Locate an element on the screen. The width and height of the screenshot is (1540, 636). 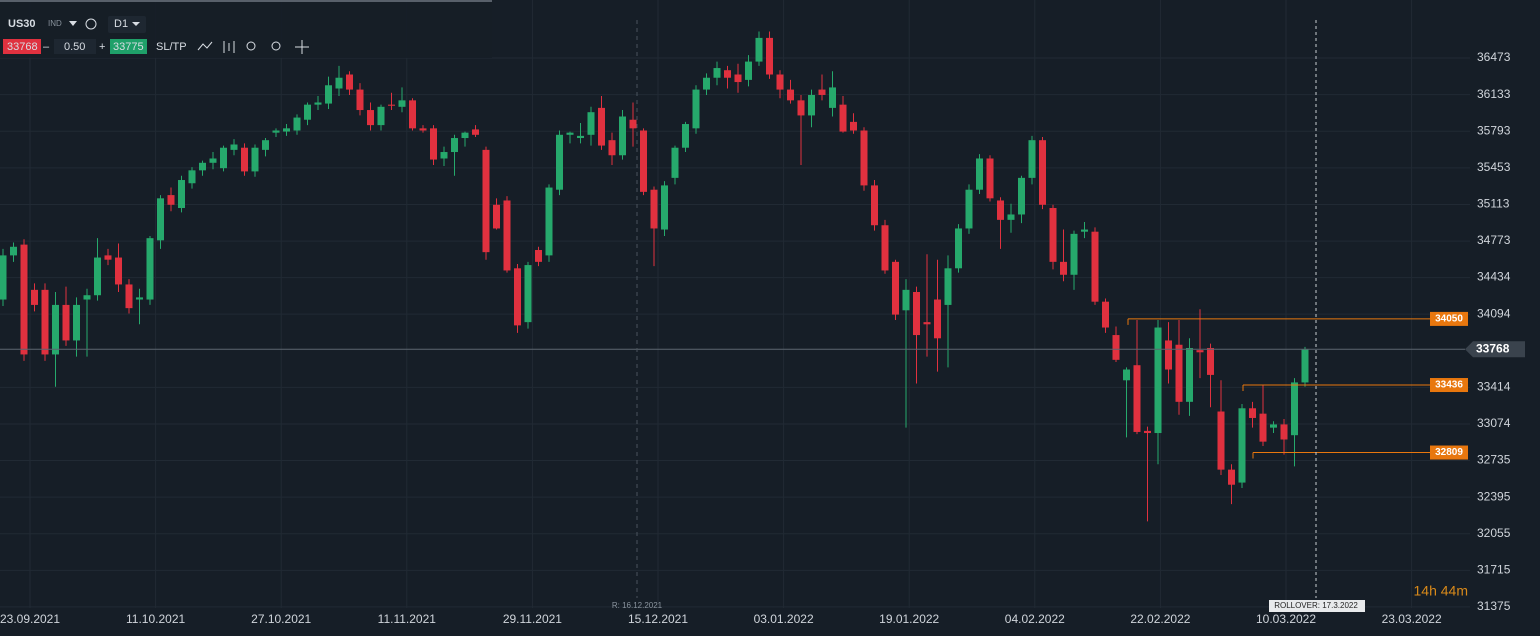
x-tick-label: 04.02.2022 is located at coordinates (1035, 619).